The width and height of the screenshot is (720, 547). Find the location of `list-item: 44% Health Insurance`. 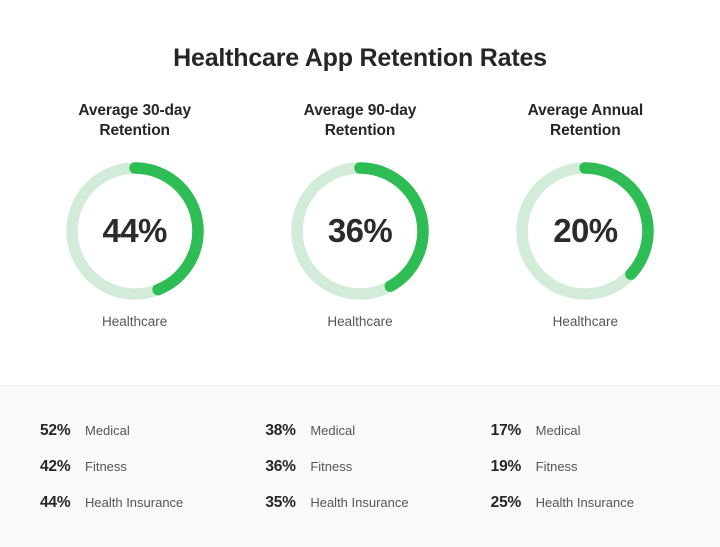

list-item: 44% Health Insurance is located at coordinates (143, 503).